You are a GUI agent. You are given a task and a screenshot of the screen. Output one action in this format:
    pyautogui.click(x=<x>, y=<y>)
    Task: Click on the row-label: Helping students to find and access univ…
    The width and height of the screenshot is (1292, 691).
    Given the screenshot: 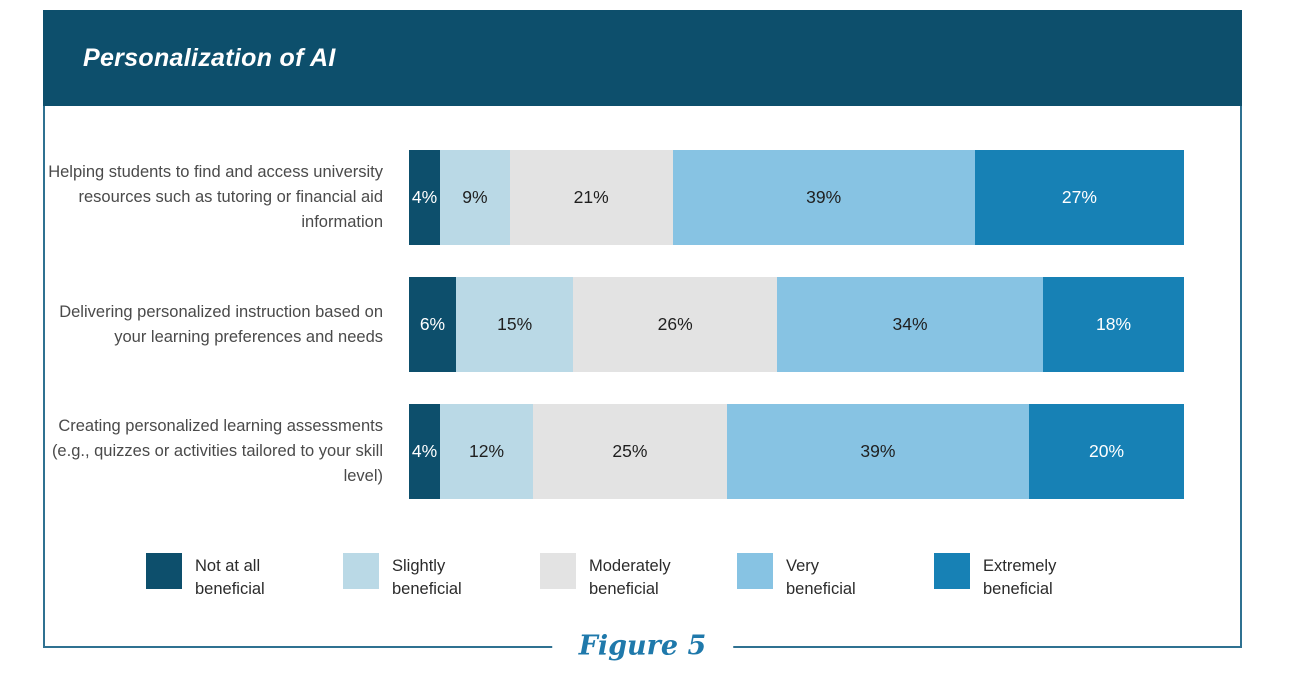 What is the action you would take?
    pyautogui.click(x=215, y=197)
    